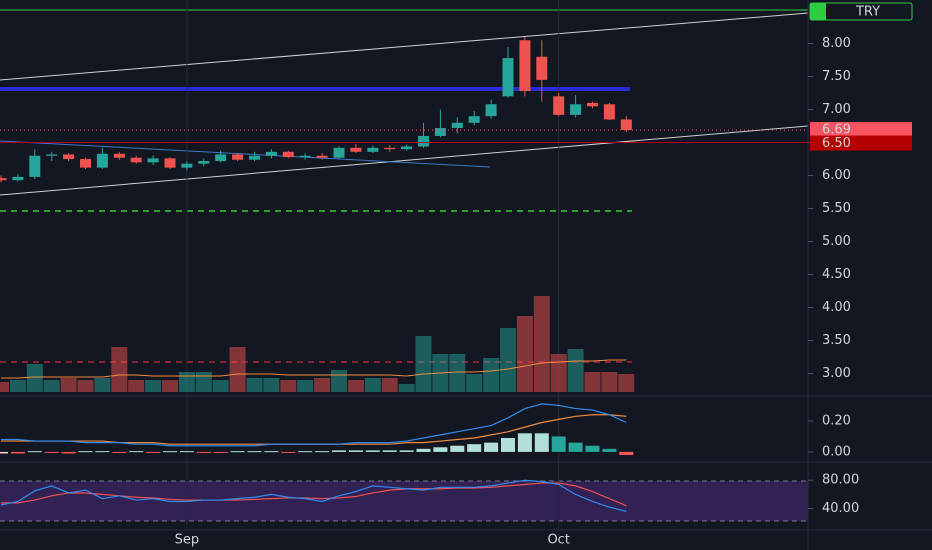 The height and width of the screenshot is (550, 932). I want to click on macd-line, so click(314, 425).